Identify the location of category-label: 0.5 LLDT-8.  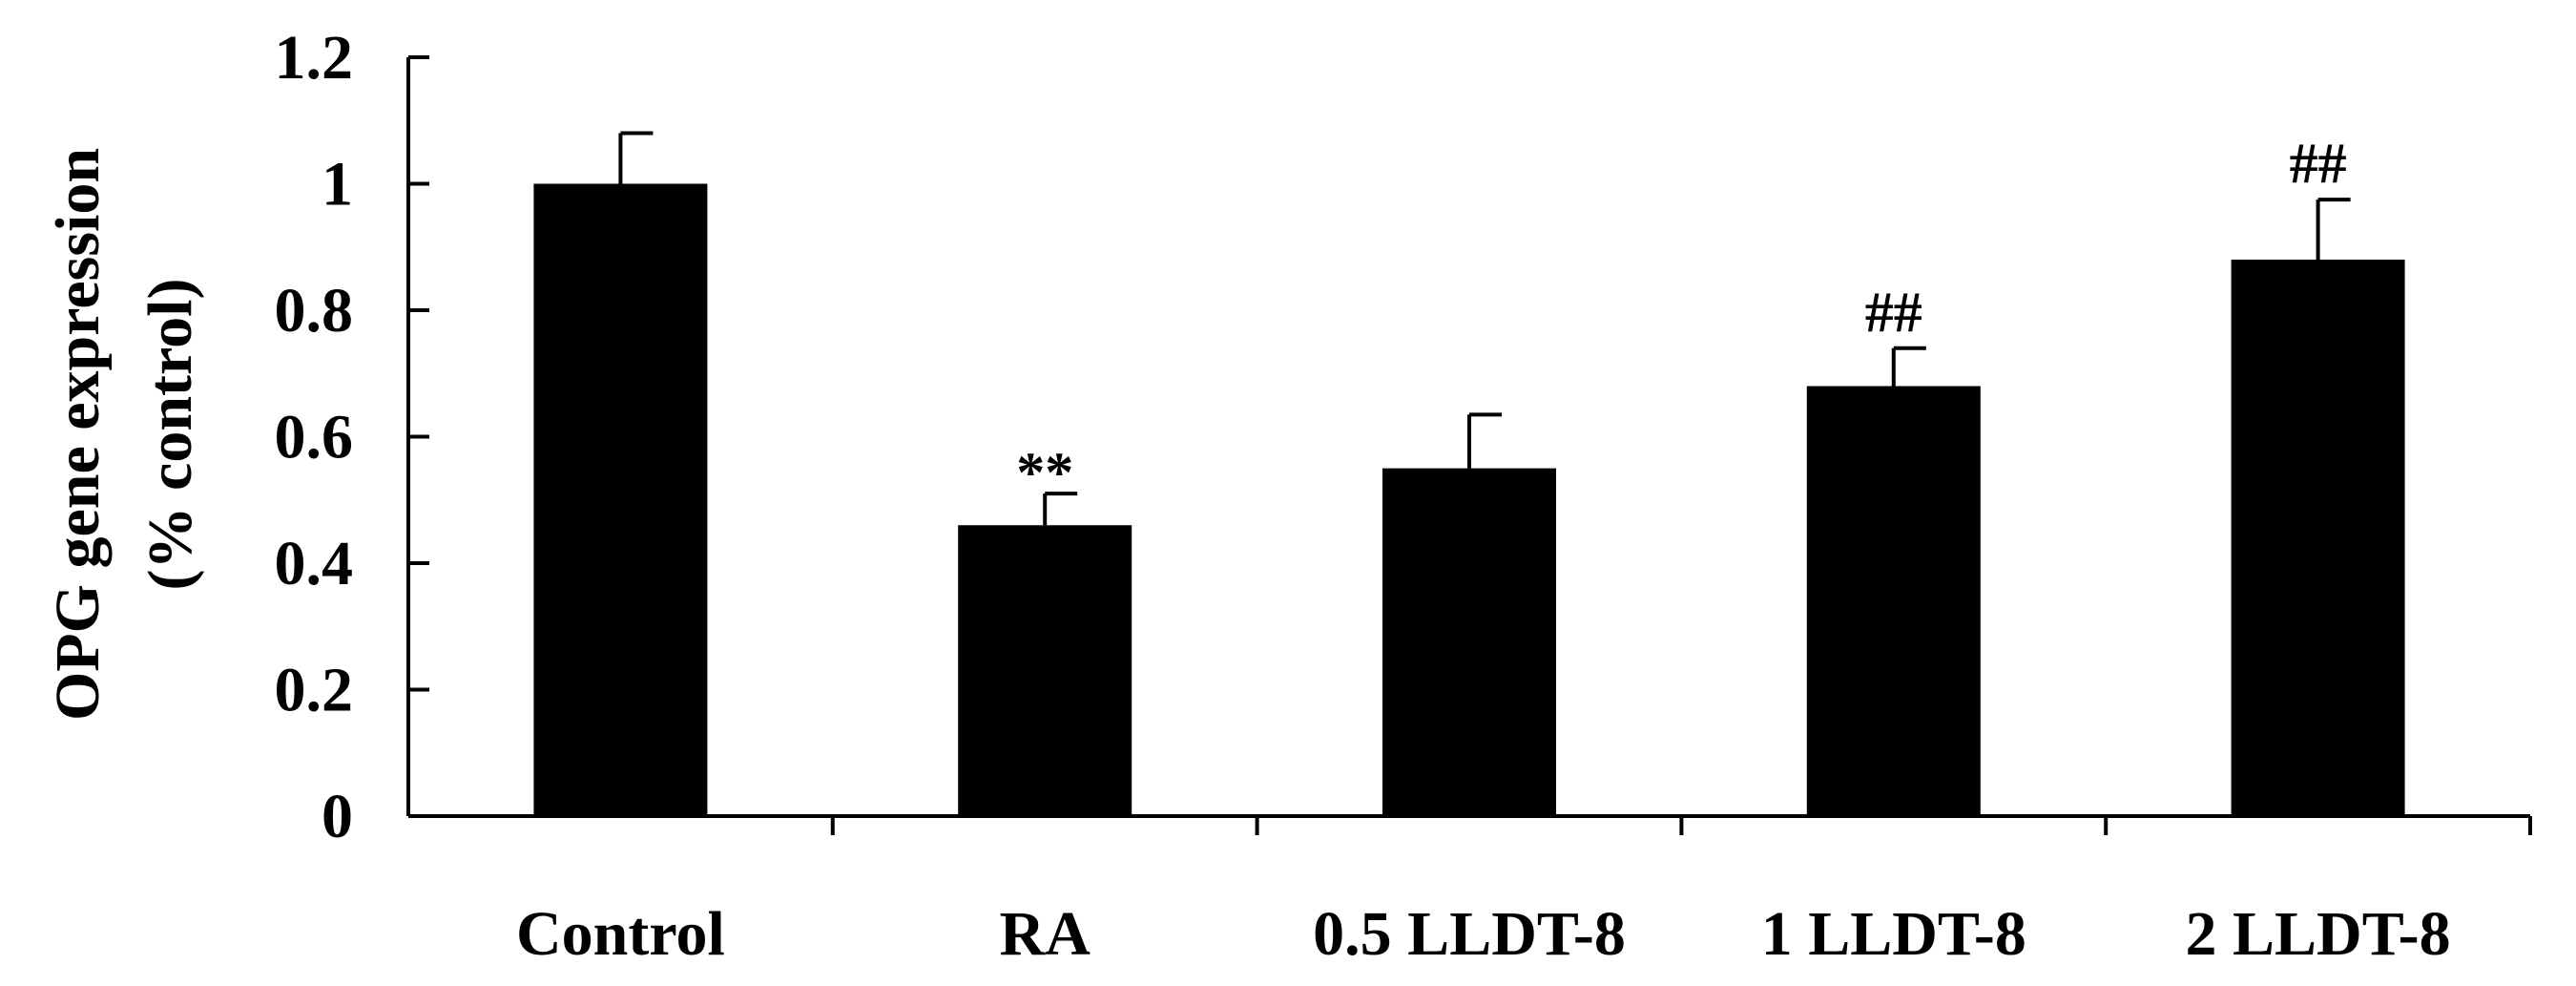
(1469, 934).